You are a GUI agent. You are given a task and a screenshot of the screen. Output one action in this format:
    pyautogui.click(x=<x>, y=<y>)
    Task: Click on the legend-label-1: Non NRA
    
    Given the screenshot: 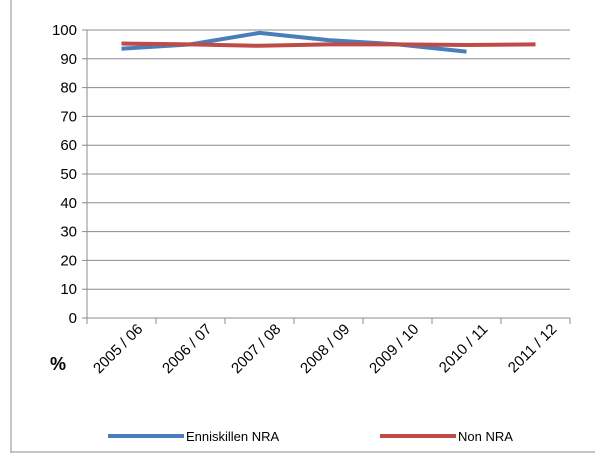 What is the action you would take?
    pyautogui.click(x=485, y=436)
    